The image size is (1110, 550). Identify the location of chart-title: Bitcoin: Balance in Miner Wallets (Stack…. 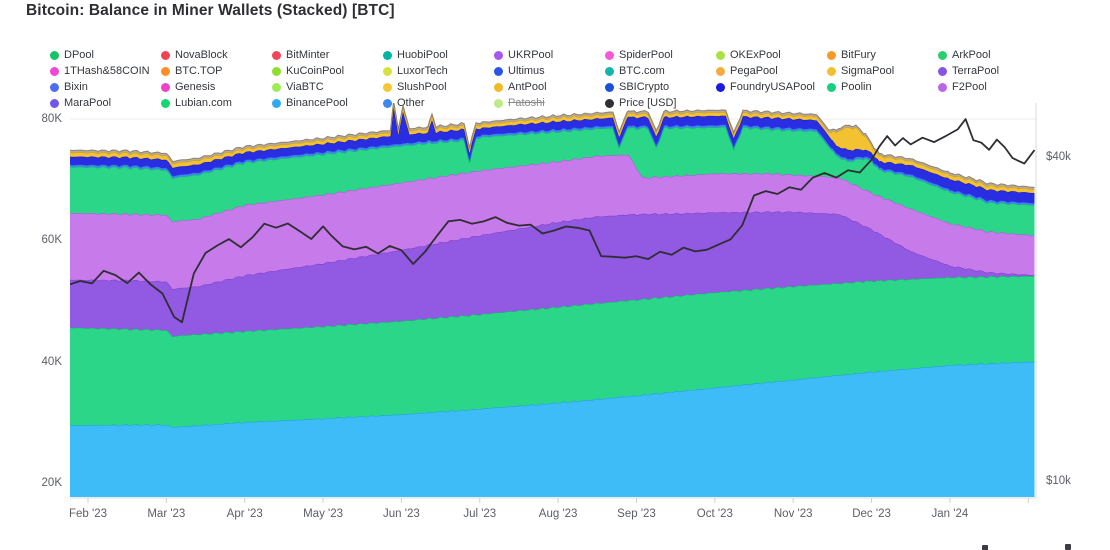
(210, 10).